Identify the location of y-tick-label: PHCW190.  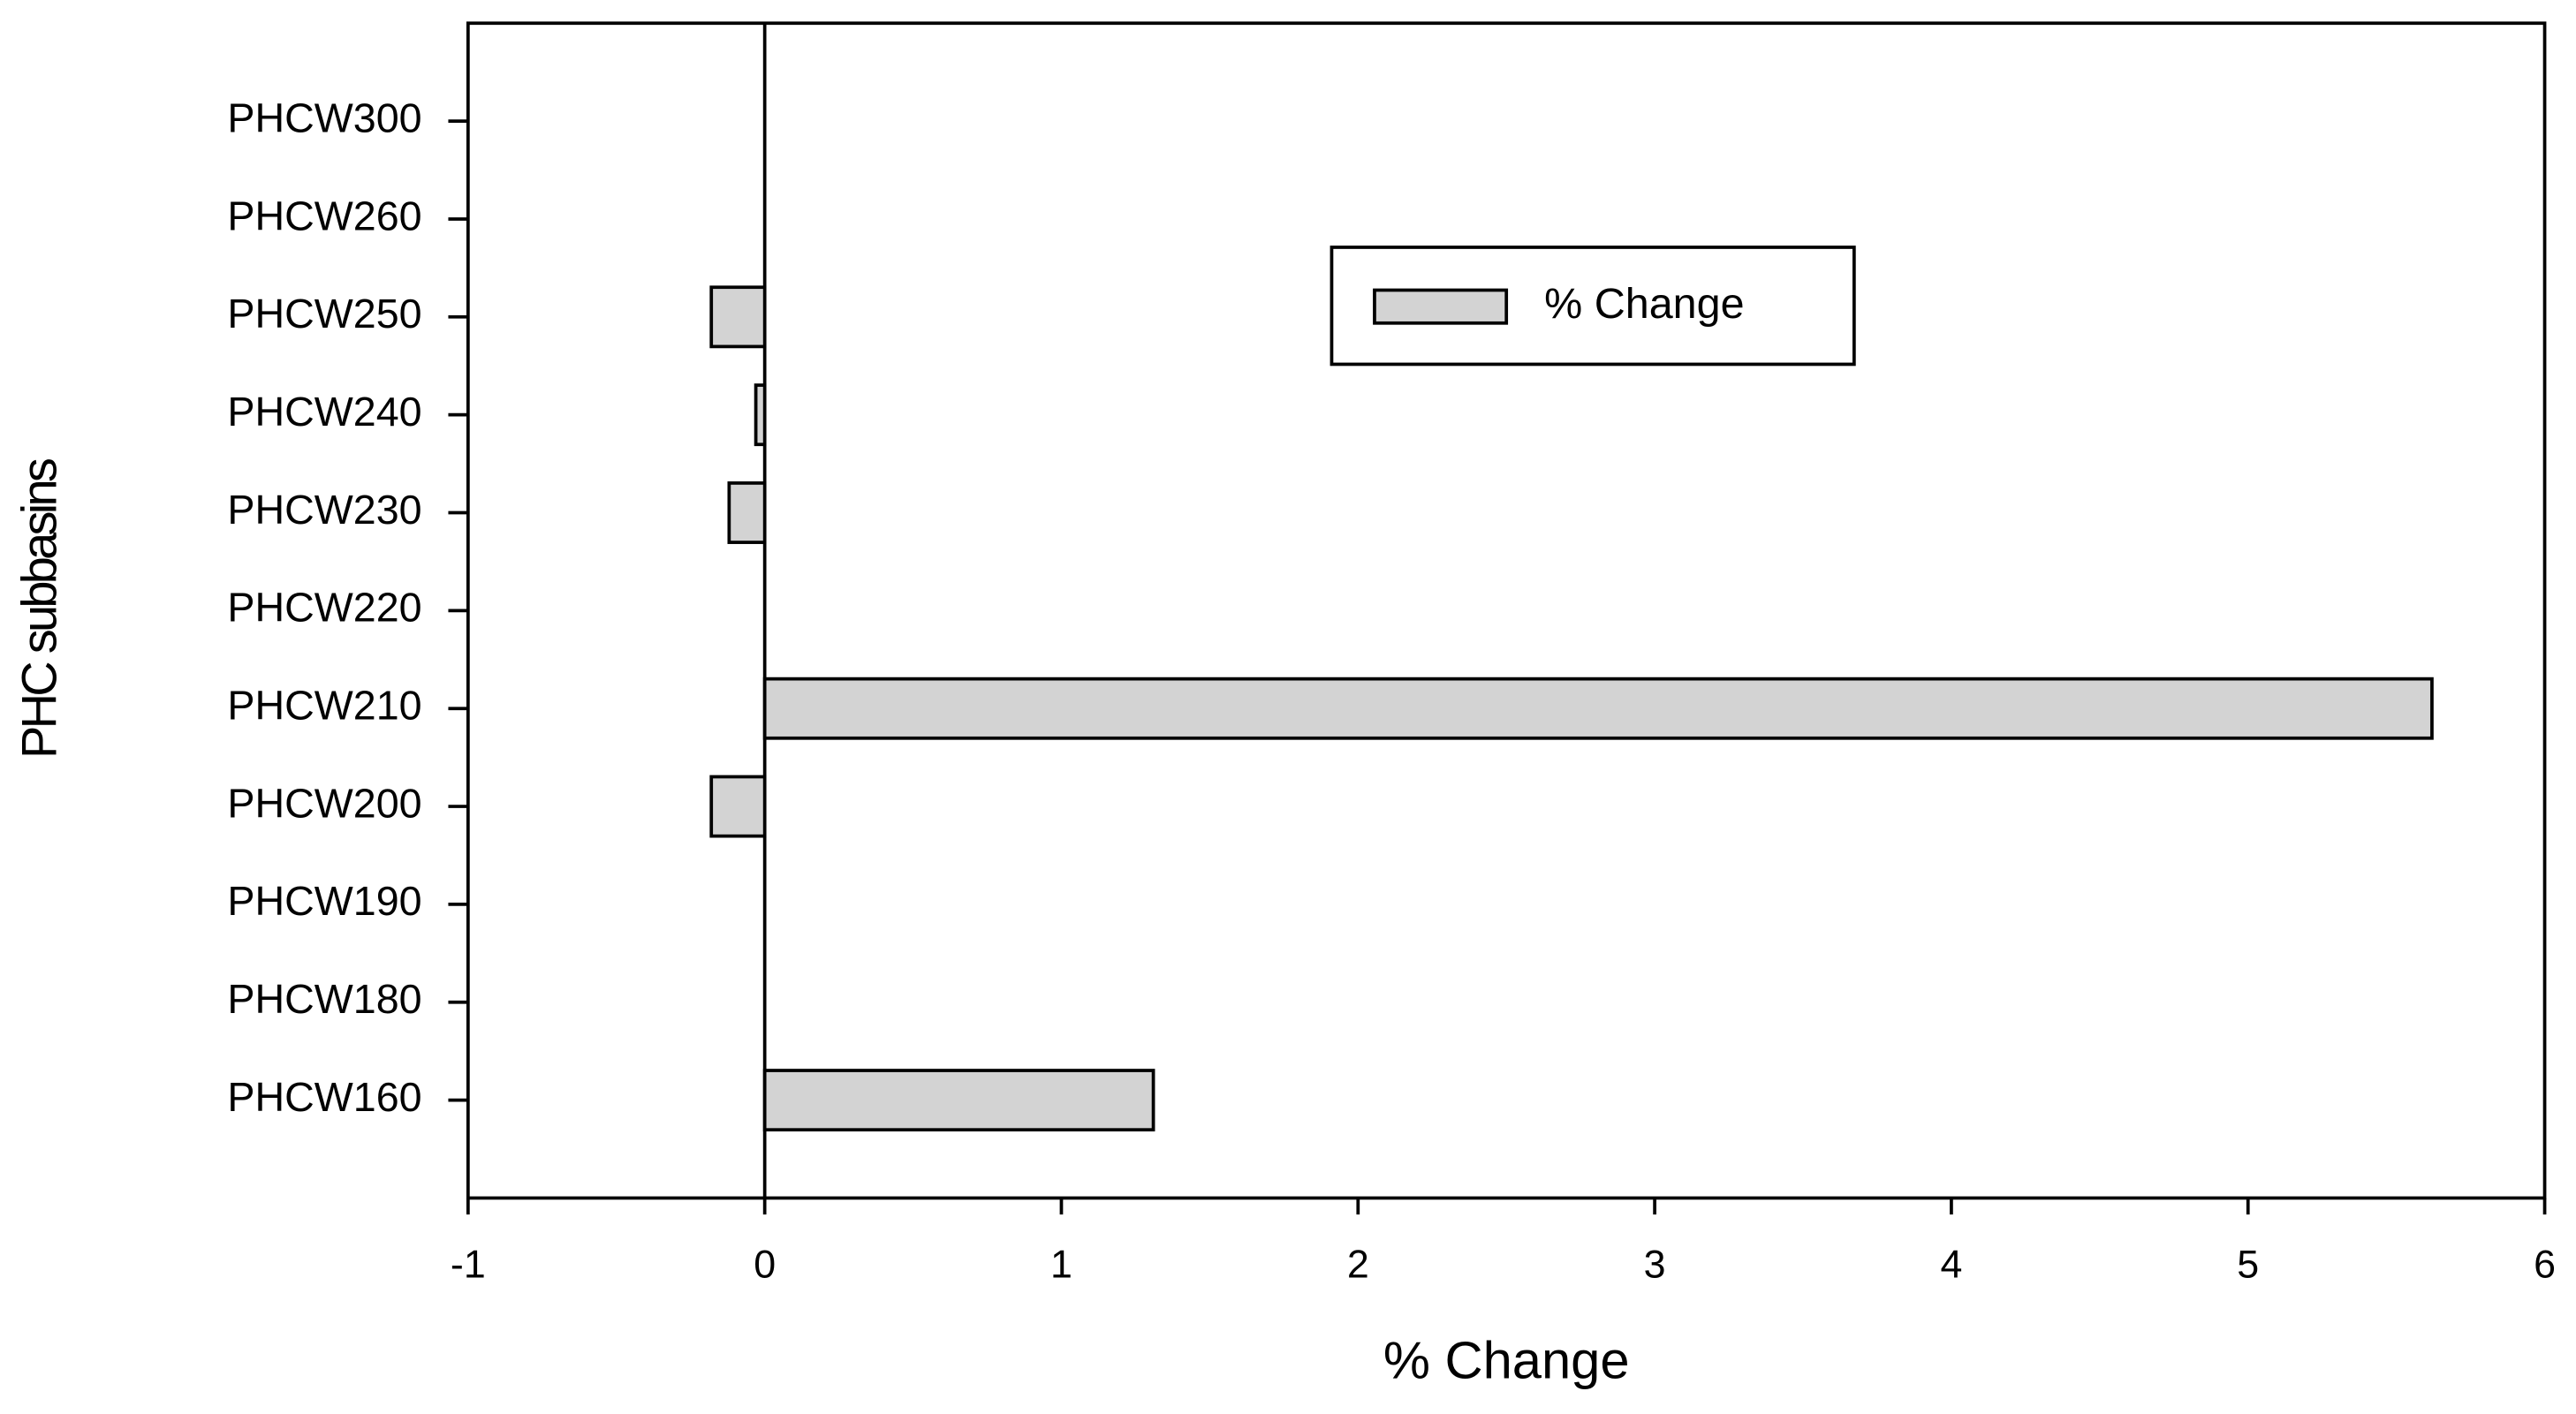
(324, 901).